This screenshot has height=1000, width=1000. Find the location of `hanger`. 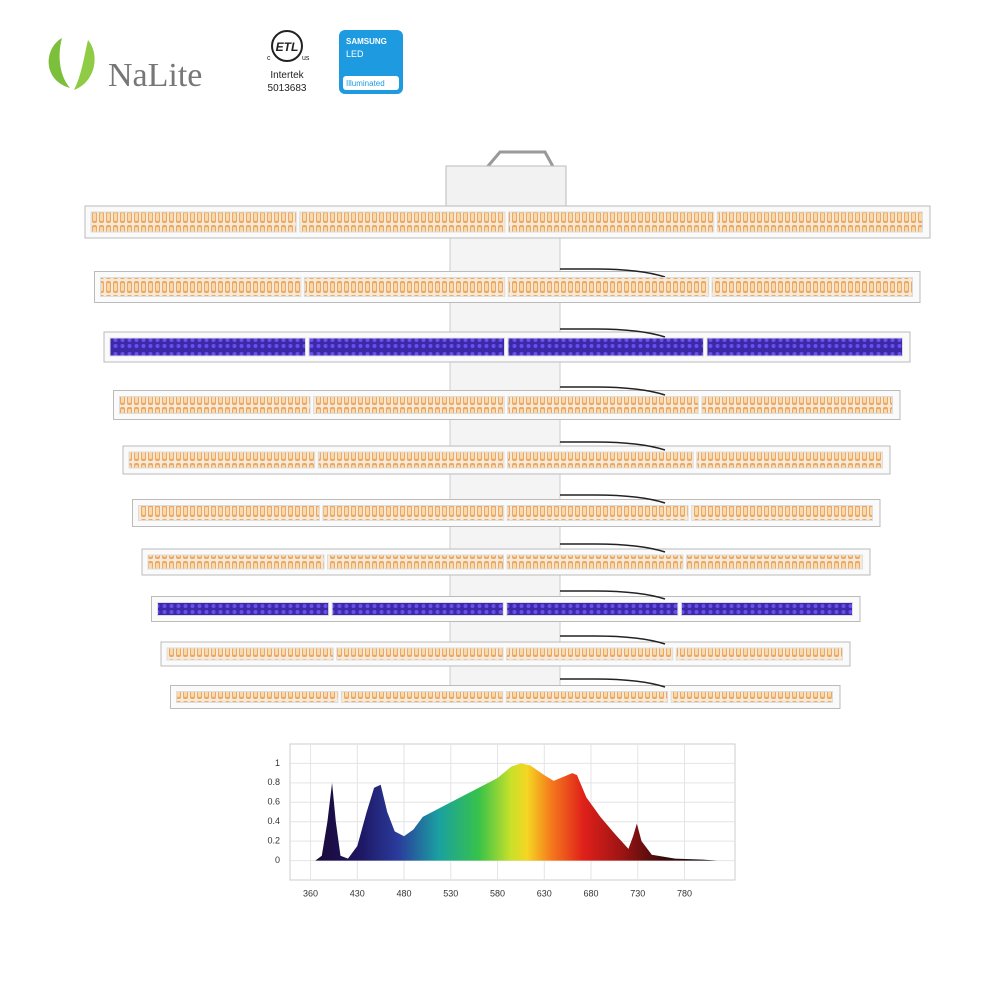

hanger is located at coordinates (519, 161).